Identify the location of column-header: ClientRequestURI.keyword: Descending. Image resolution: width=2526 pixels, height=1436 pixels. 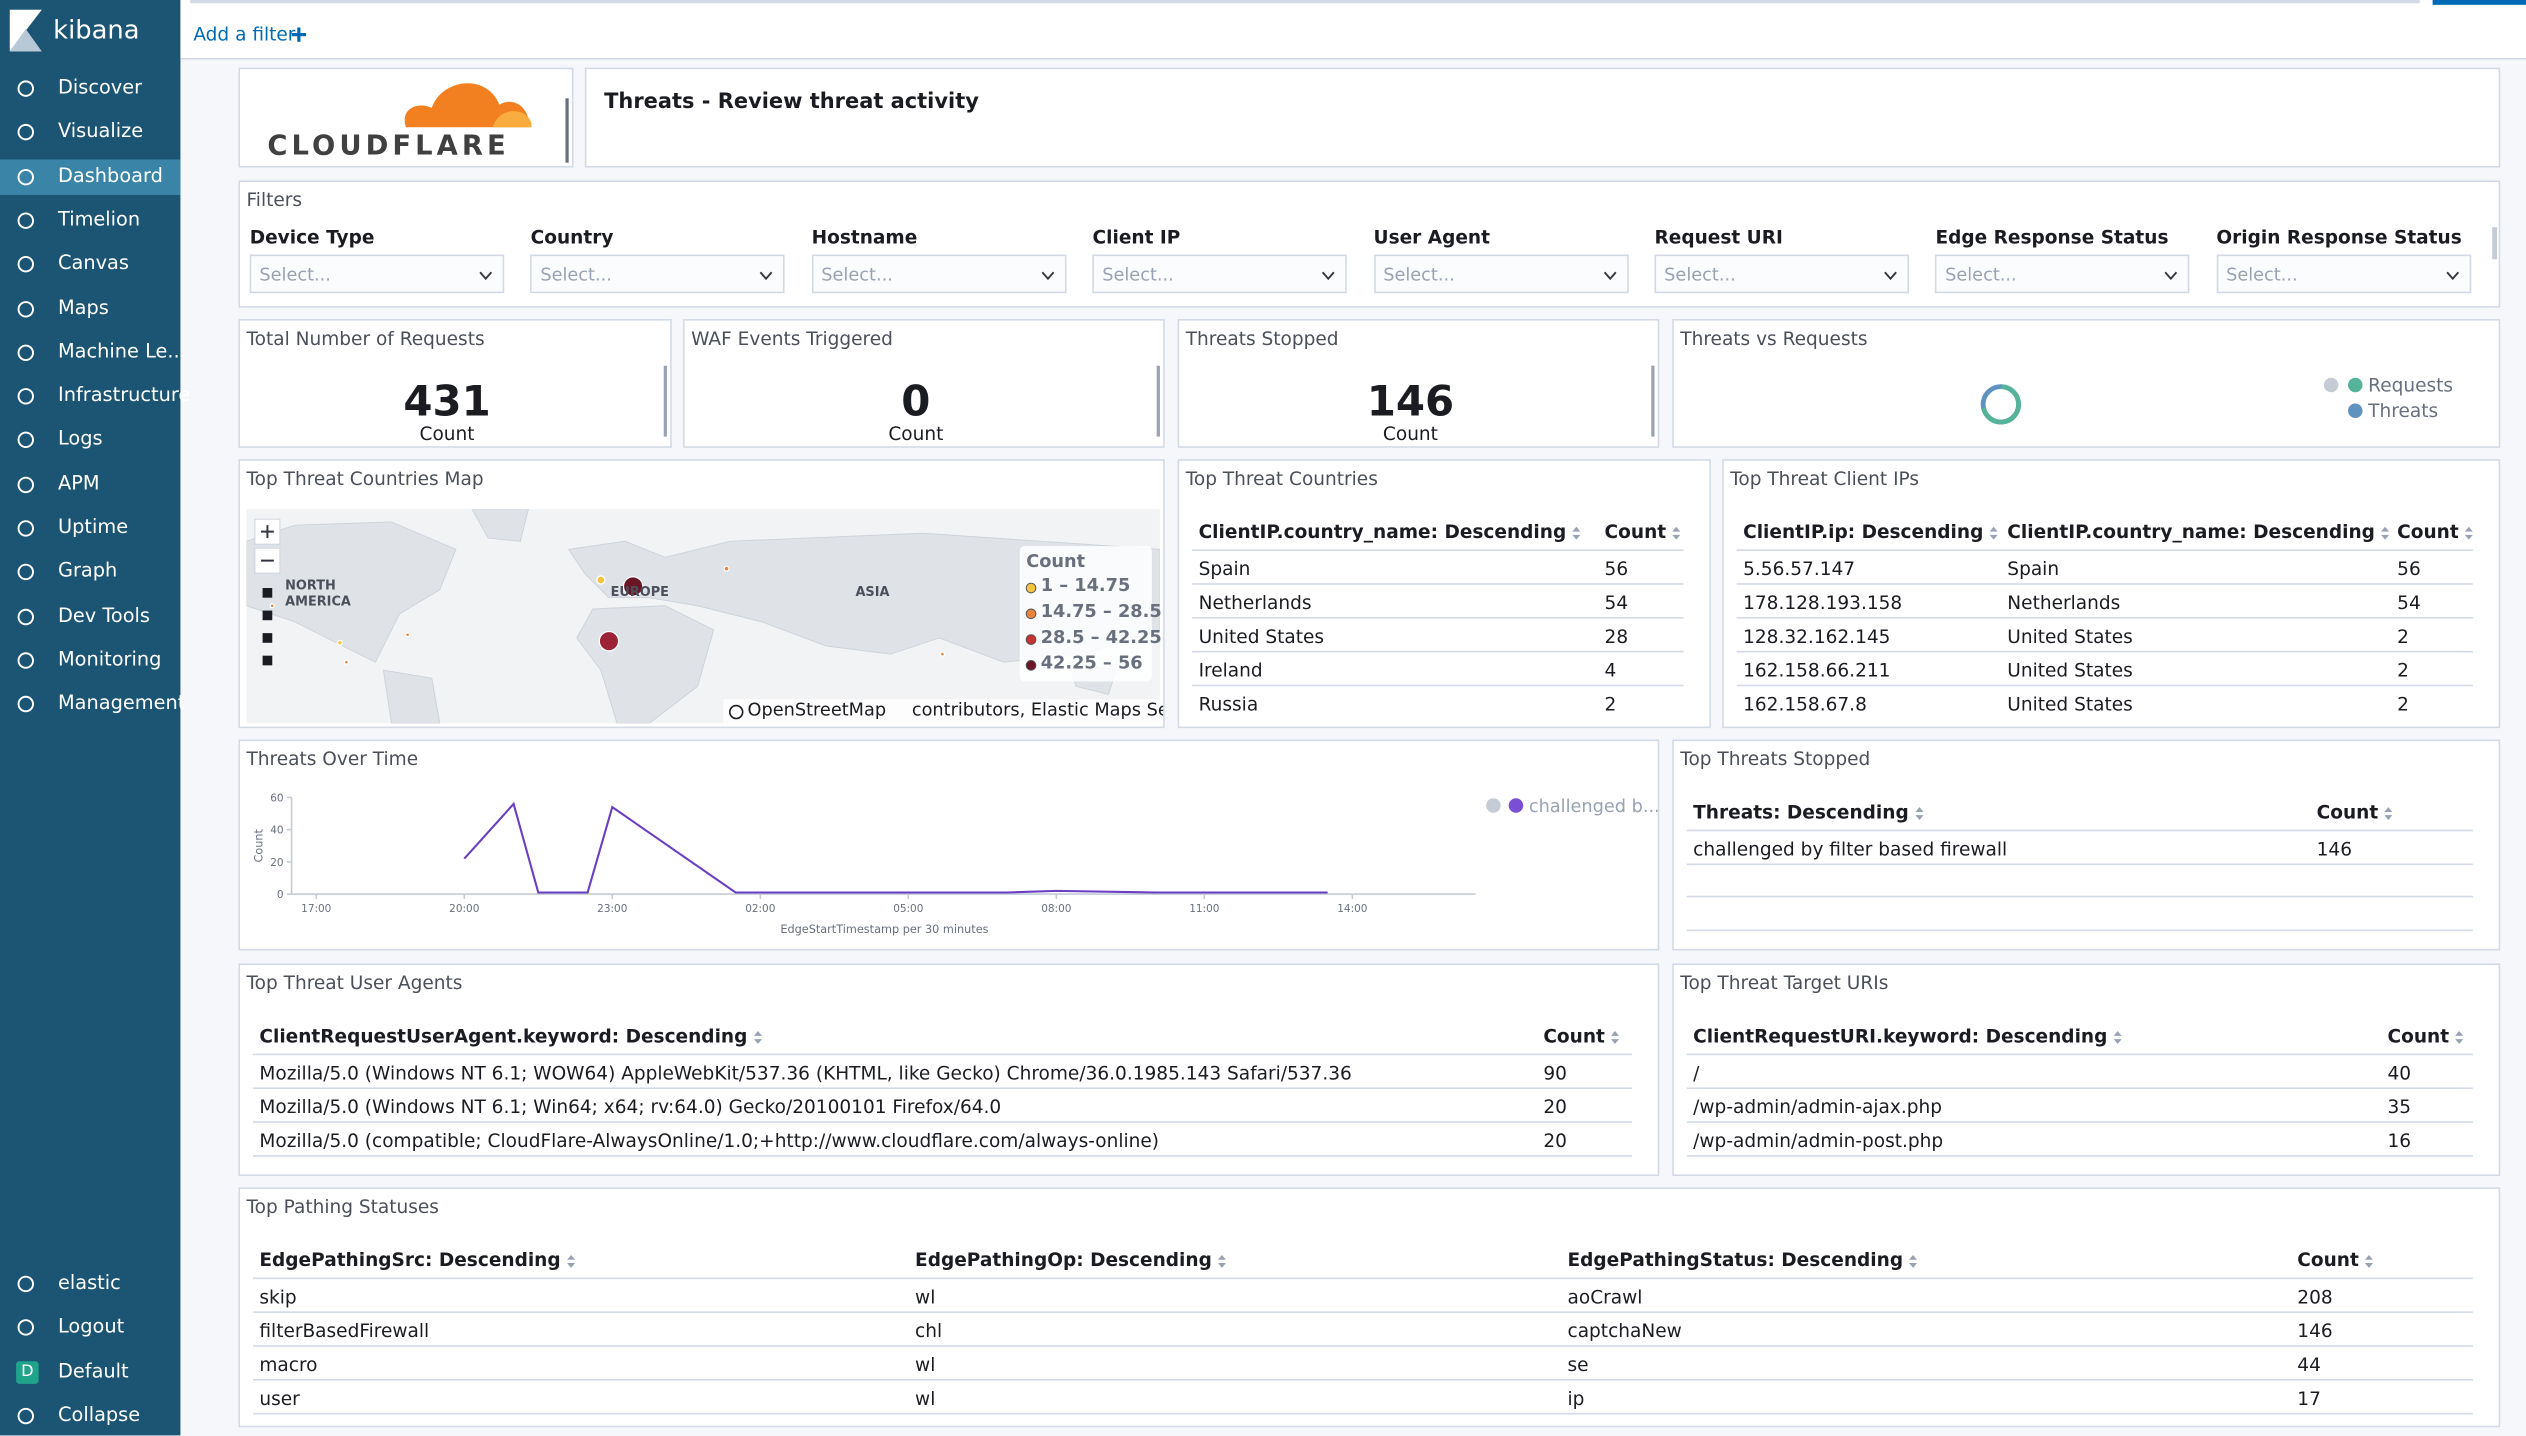
(1900, 1036).